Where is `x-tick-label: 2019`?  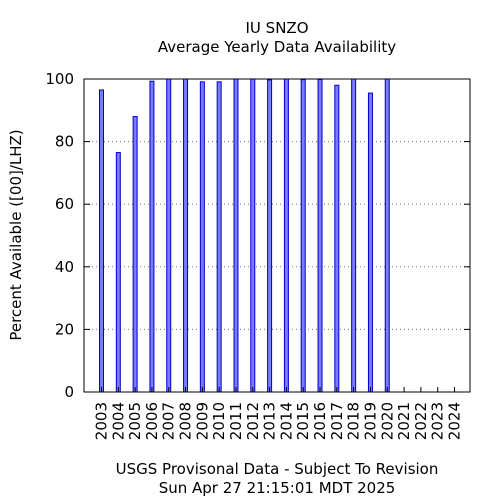 x-tick-label: 2019 is located at coordinates (370, 421).